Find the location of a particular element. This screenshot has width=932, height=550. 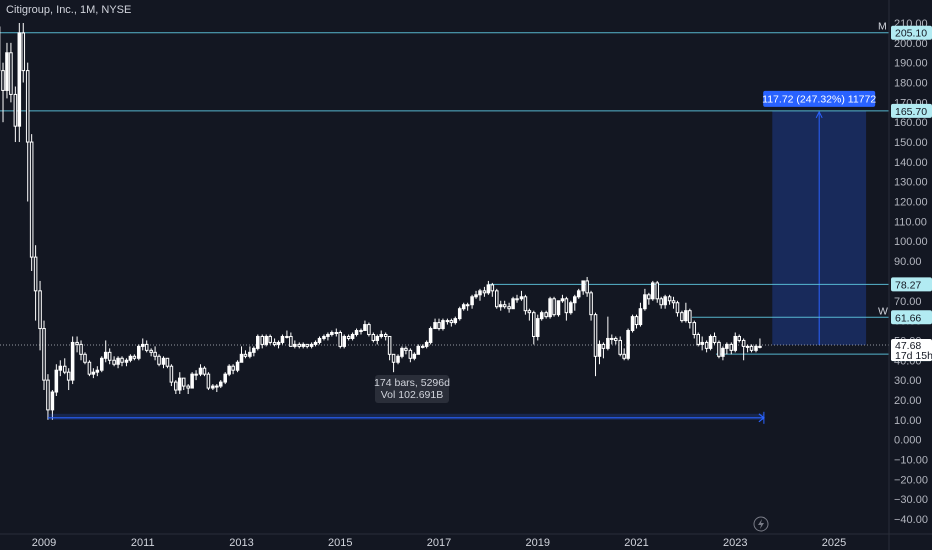

price-tick-label: 0.000 is located at coordinates (908, 441).